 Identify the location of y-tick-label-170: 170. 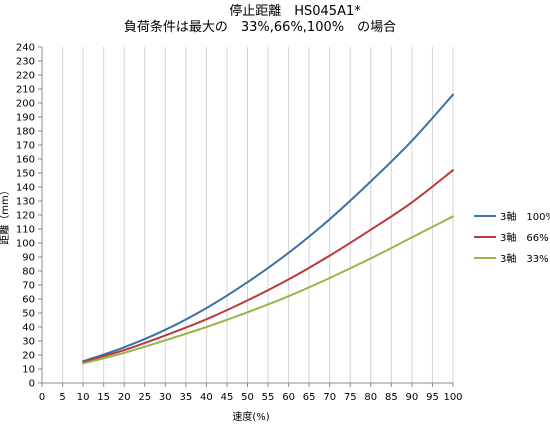
(25, 146).